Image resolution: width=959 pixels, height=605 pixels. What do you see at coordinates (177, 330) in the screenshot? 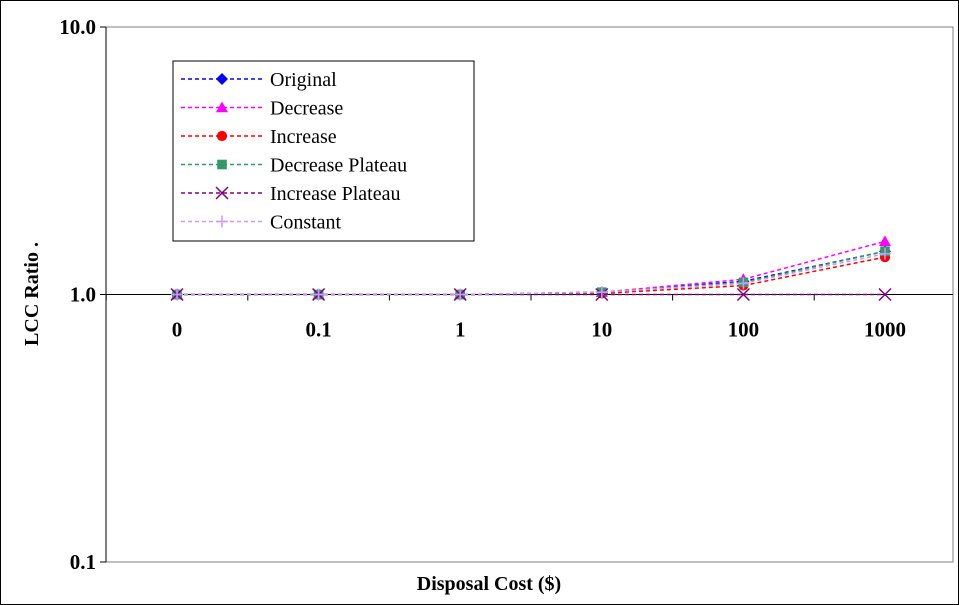
I see `x-tick-label: 0` at bounding box center [177, 330].